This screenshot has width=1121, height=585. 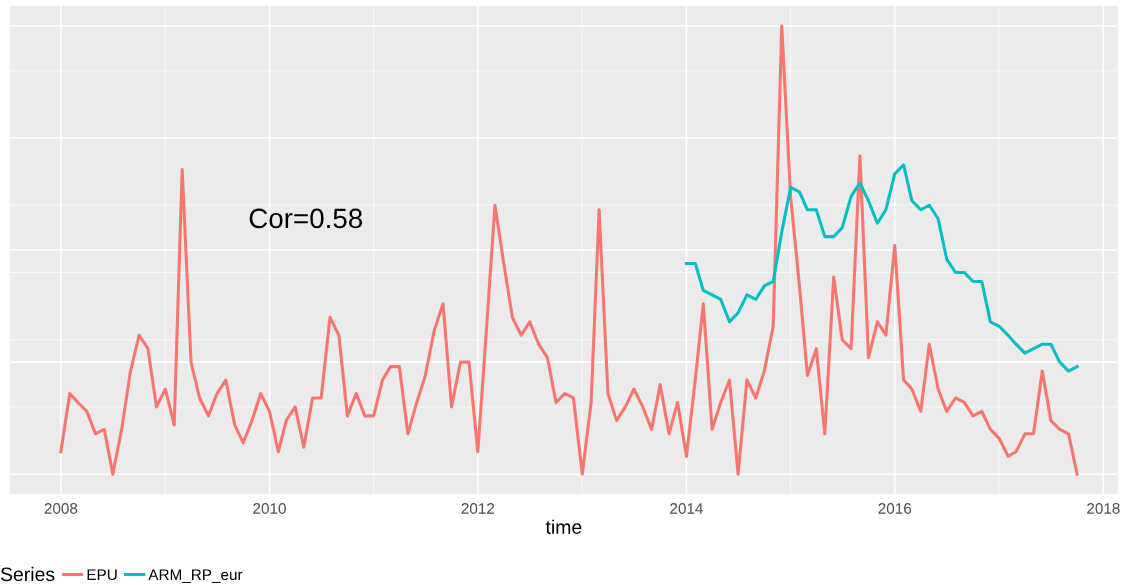 What do you see at coordinates (895, 508) in the screenshot?
I see `x-tick-label: 2016` at bounding box center [895, 508].